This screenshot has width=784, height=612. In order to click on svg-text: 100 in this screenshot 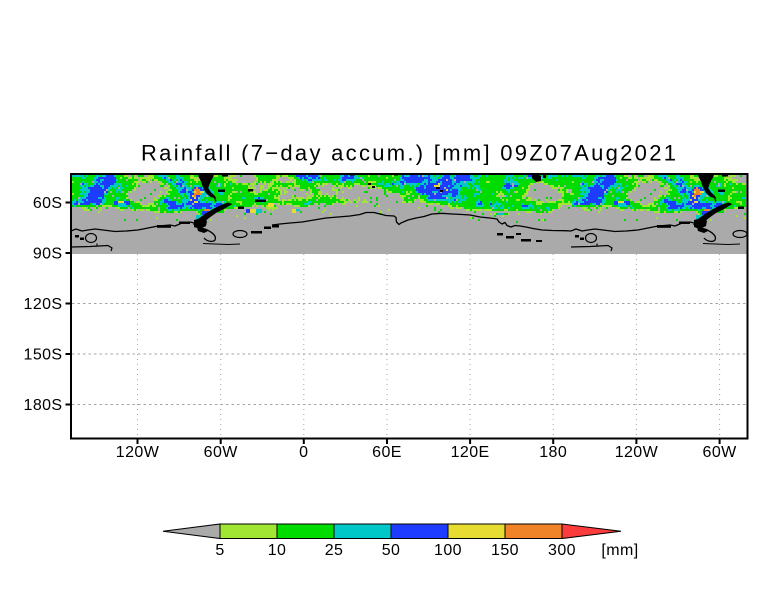, I will do `click(448, 550)`.